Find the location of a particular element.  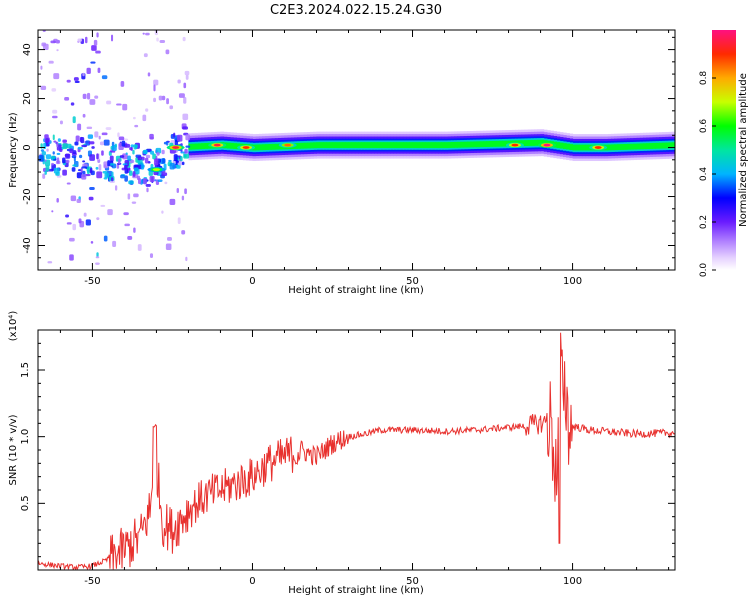

spectrogram-ylabel: Frequency (Hz) is located at coordinates (13, 150).